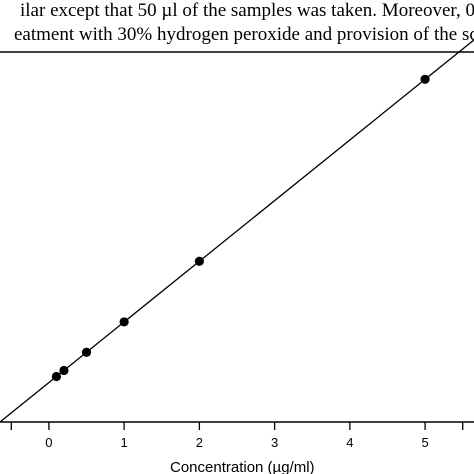  Describe the element at coordinates (242, 466) in the screenshot. I see `x-axis-title: Concentration (µg/ml)` at that location.